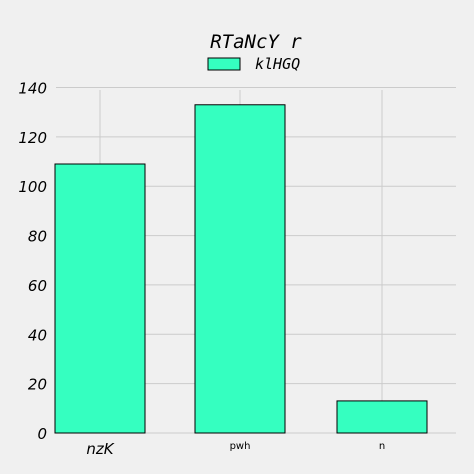 Image resolution: width=474 pixels, height=474 pixels. I want to click on y-tick-label: 0, so click(42, 434).